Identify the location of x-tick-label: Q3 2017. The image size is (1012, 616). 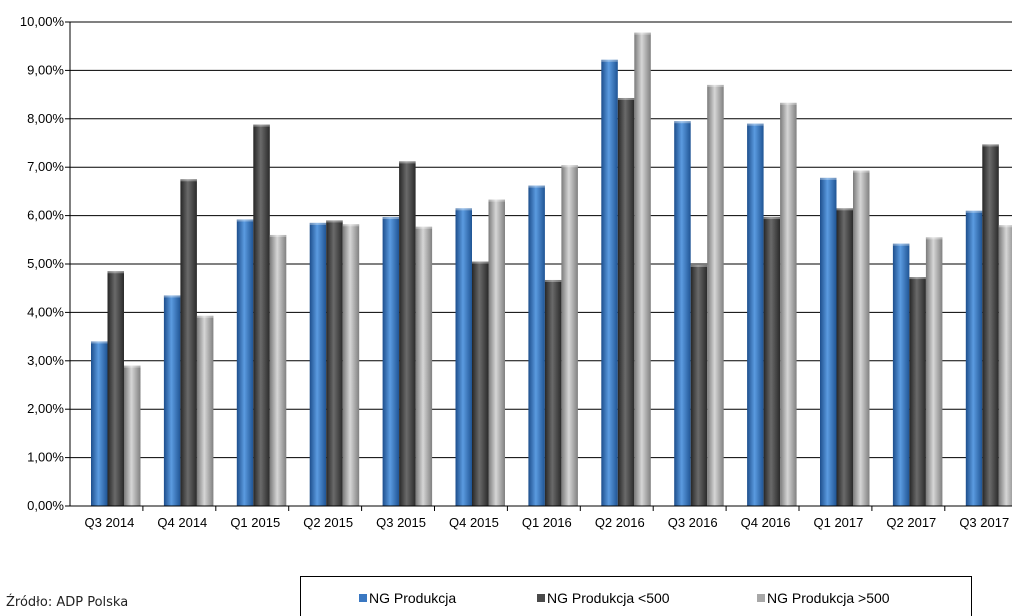
(984, 522).